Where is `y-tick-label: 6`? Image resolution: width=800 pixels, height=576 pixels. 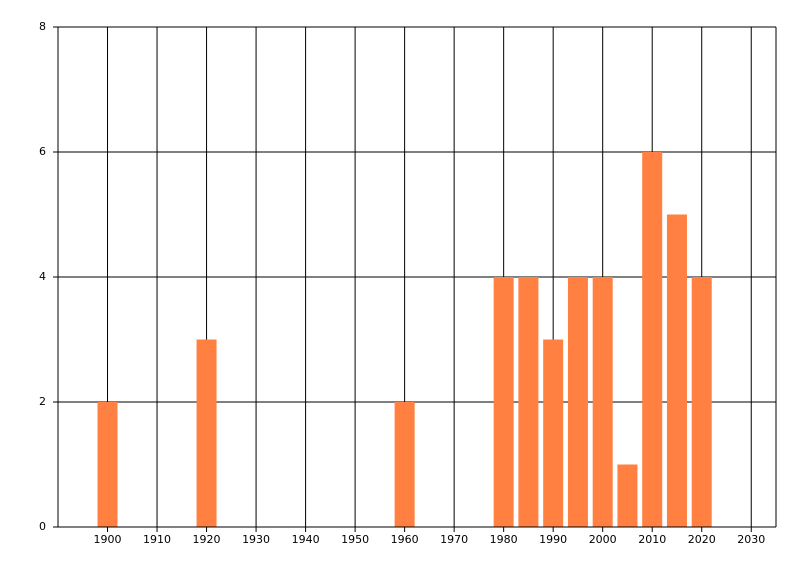
y-tick-label: 6 is located at coordinates (42, 151).